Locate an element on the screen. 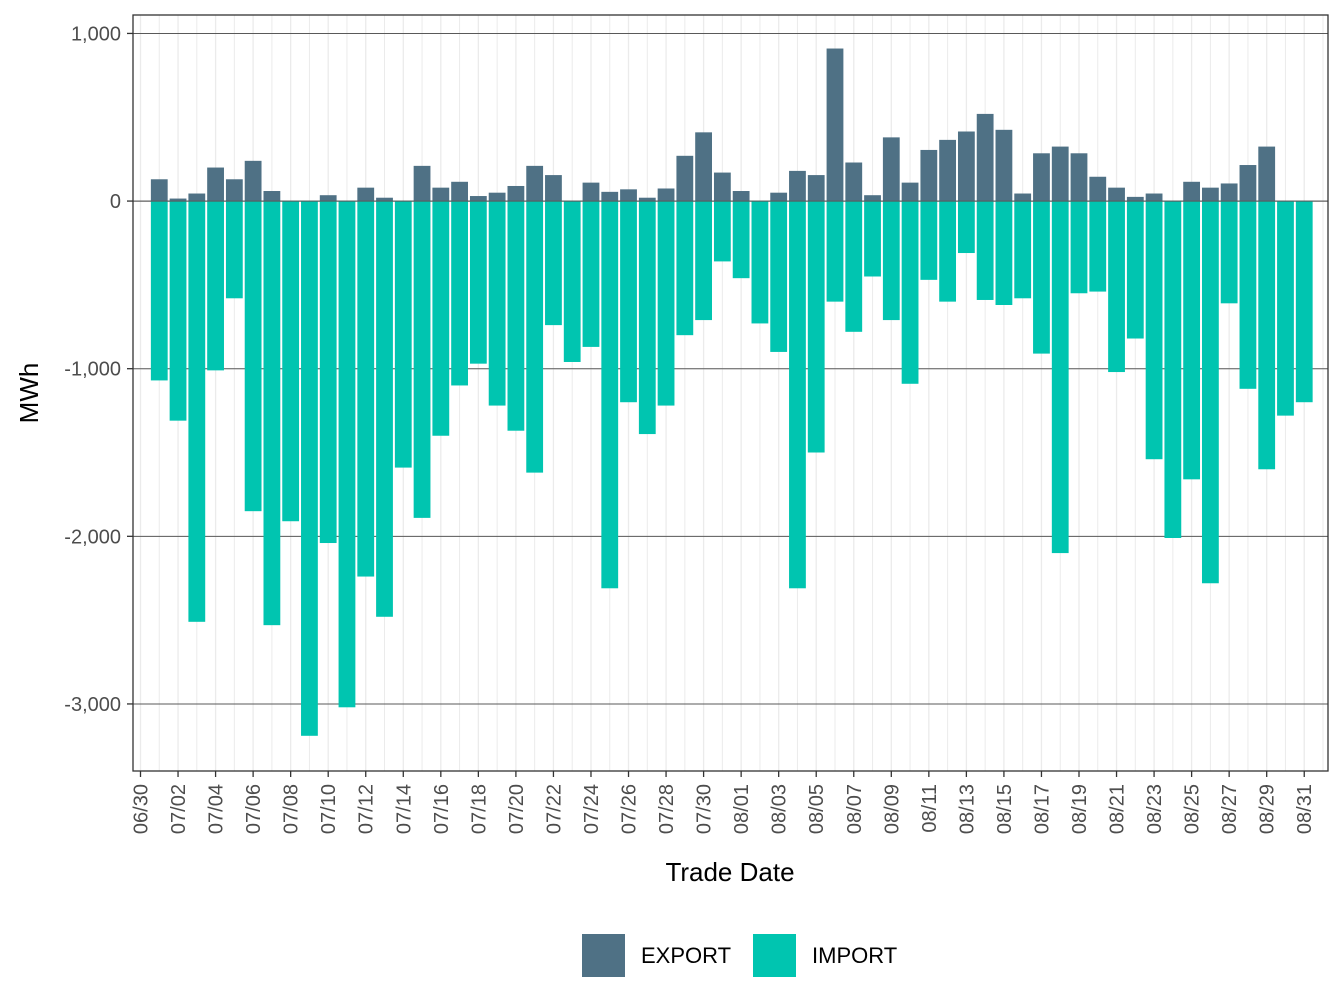 The width and height of the screenshot is (1344, 1008). x-tick-label: 08/15 is located at coordinates (1005, 809).